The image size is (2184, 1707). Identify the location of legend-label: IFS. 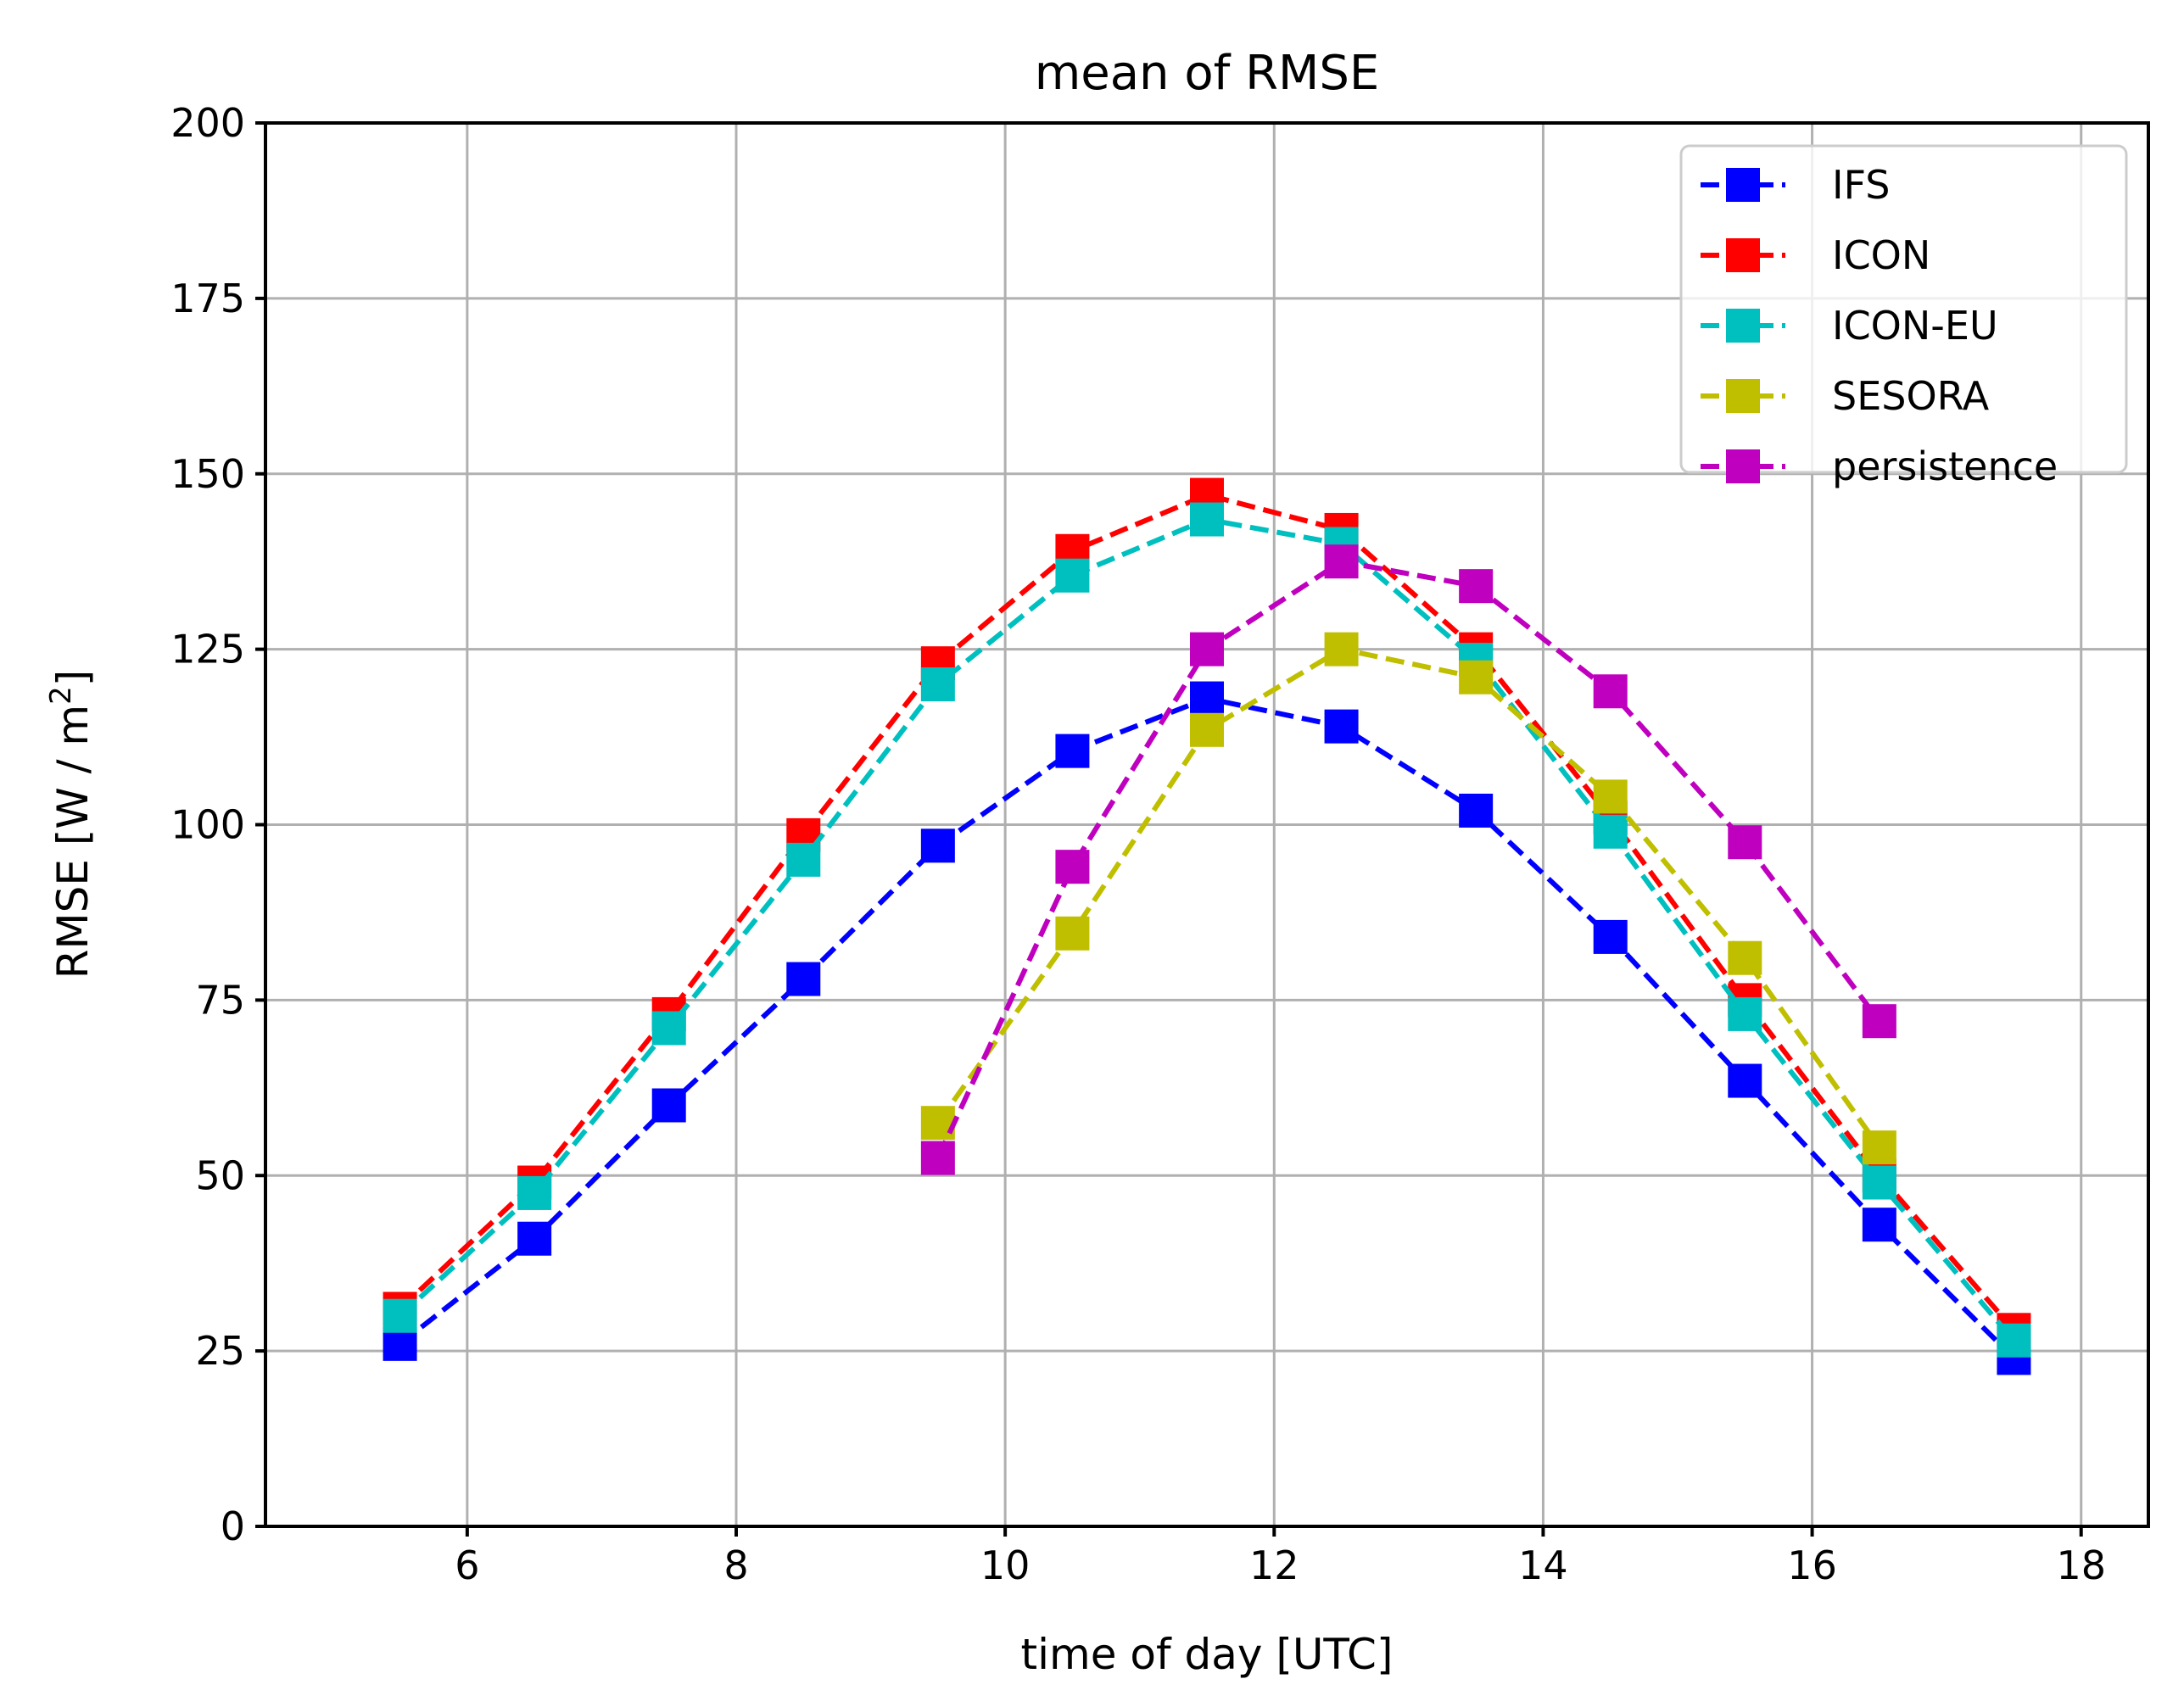
(1861, 185).